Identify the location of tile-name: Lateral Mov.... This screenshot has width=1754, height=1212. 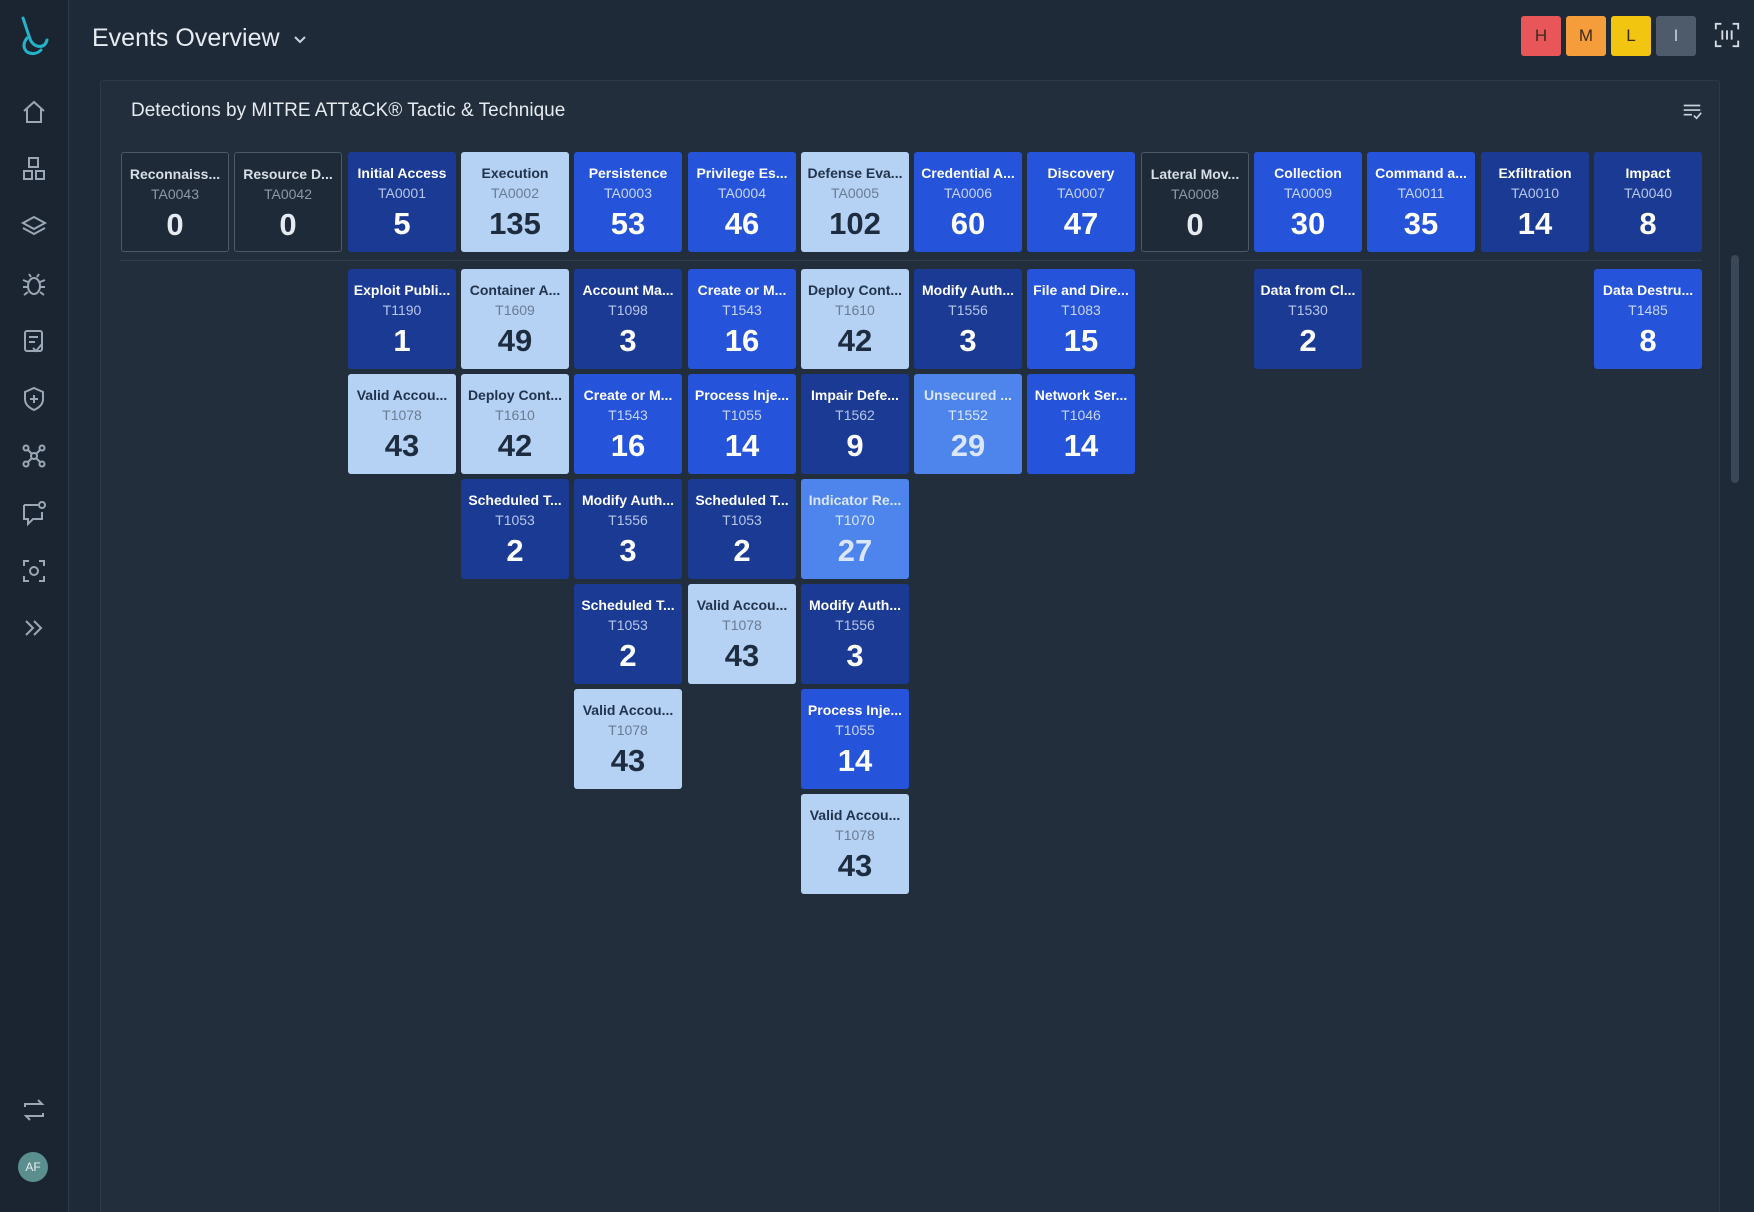
(1195, 174).